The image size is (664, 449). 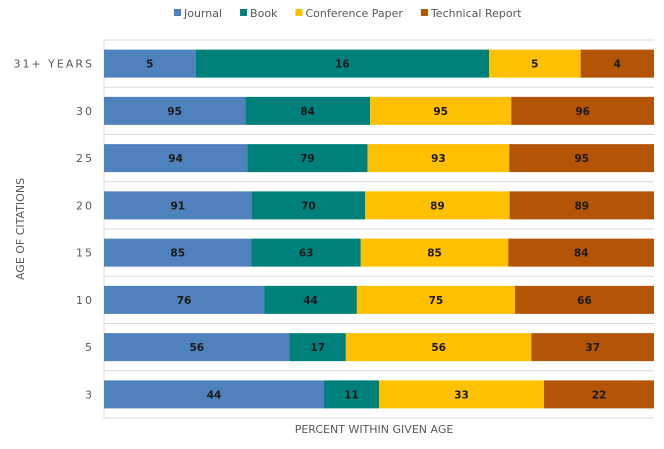 I want to click on data-label: 16, so click(x=342, y=65).